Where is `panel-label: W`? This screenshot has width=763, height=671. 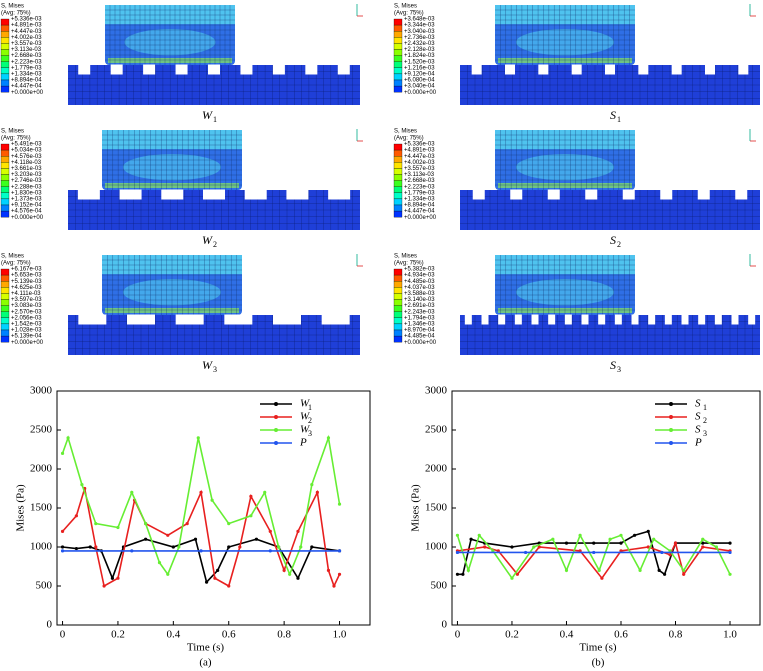
panel-label: W is located at coordinates (207, 365).